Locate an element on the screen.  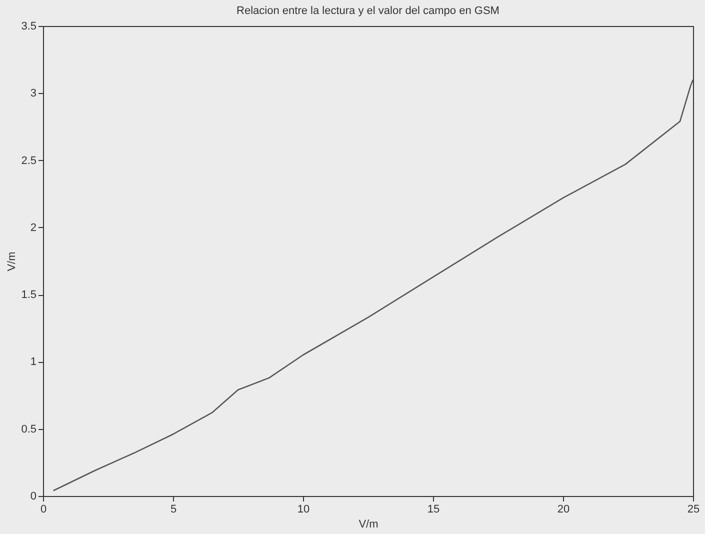
x-tick-label: 15 is located at coordinates (433, 510).